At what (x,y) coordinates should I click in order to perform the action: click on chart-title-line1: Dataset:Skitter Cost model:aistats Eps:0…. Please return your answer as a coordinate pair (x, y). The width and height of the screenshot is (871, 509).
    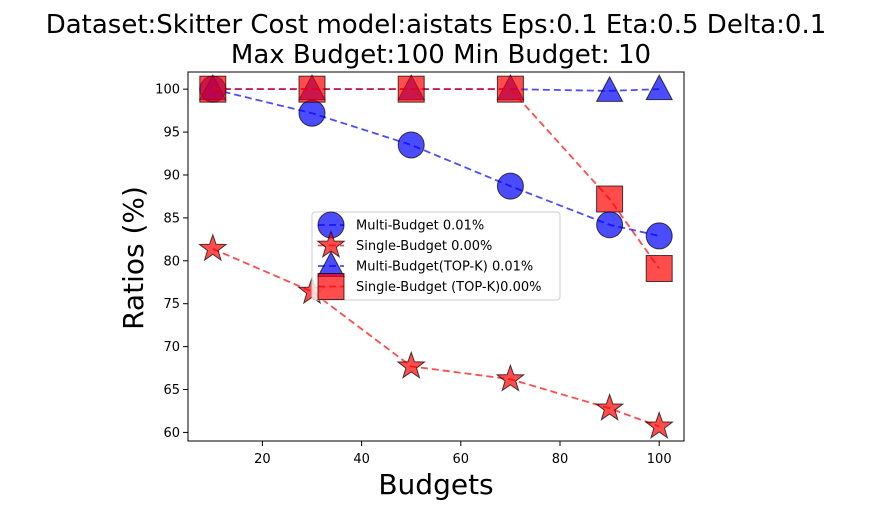
    Looking at the image, I should click on (436, 25).